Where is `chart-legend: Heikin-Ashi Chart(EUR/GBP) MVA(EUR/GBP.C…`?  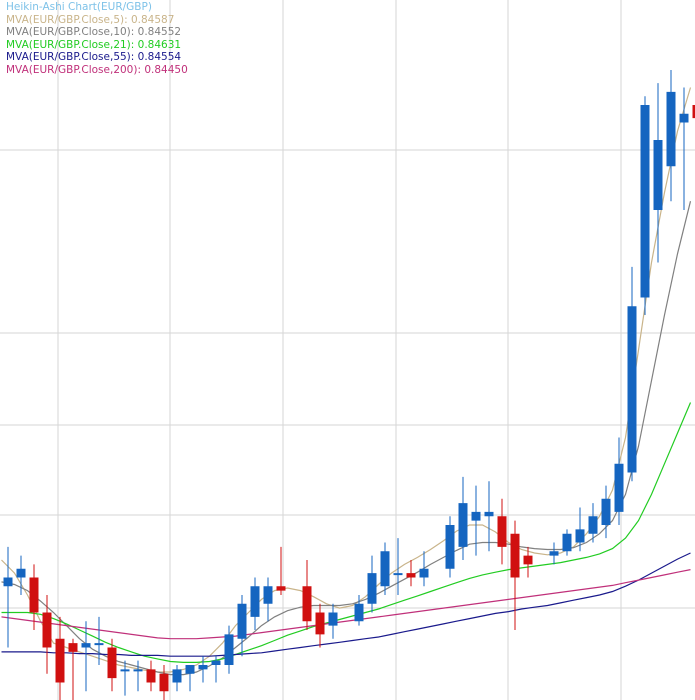
chart-legend: Heikin-Ashi Chart(EUR/GBP) MVA(EUR/GBP.C… is located at coordinates (97, 38).